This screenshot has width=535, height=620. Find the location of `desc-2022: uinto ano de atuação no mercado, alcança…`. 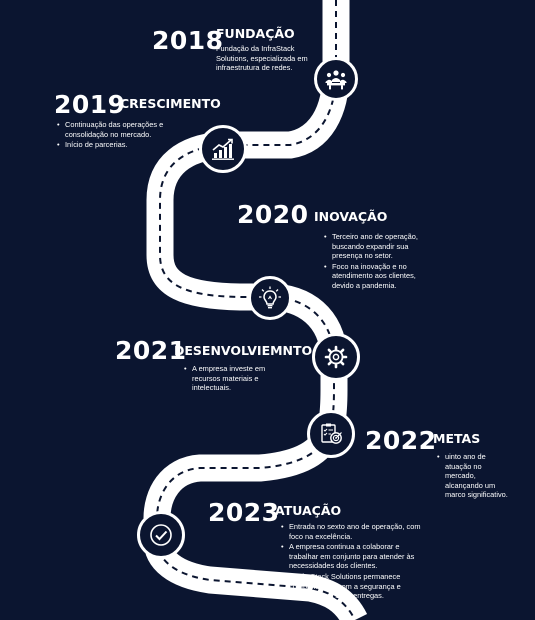

desc-2022: uinto ano de atuação no mercado, alcança… is located at coordinates (472, 476).